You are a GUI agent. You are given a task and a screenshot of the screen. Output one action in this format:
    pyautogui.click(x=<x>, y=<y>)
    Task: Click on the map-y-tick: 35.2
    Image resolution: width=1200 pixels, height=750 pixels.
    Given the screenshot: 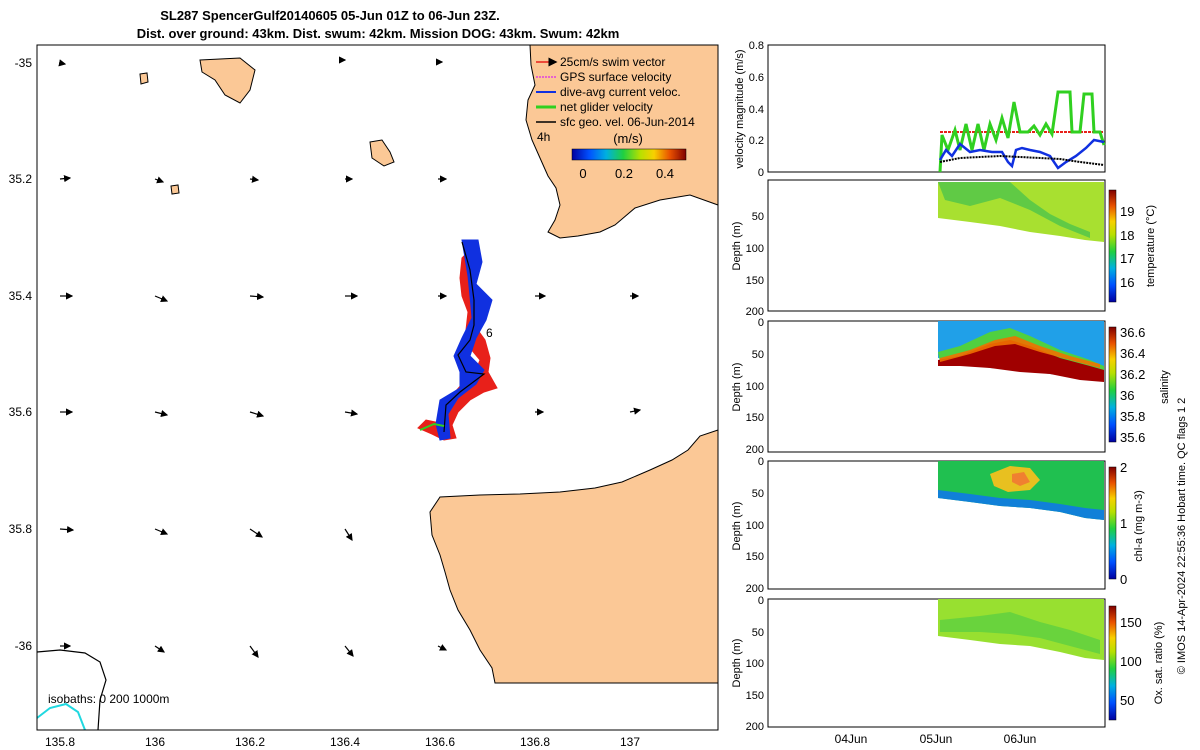 What is the action you would take?
    pyautogui.click(x=21, y=179)
    